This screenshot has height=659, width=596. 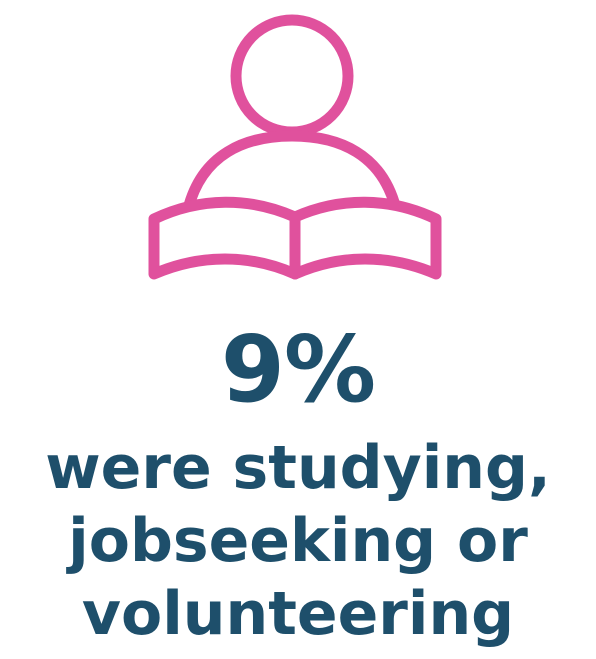 I want to click on person-body-shape, so click(x=292, y=172).